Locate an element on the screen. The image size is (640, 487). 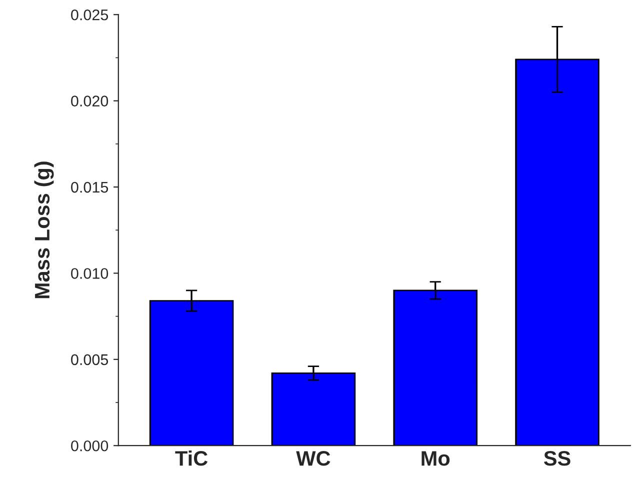
y-tick-label: 0.000 is located at coordinates (89, 446).